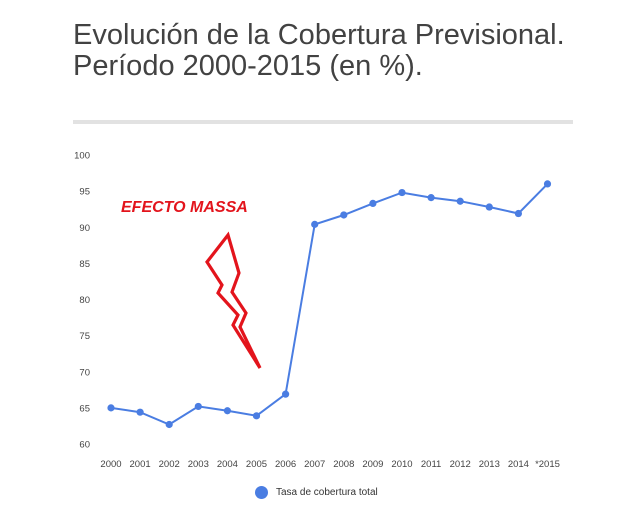 The height and width of the screenshot is (518, 621). Describe the element at coordinates (140, 464) in the screenshot. I see `x-tick-label-2001: 2001` at that location.